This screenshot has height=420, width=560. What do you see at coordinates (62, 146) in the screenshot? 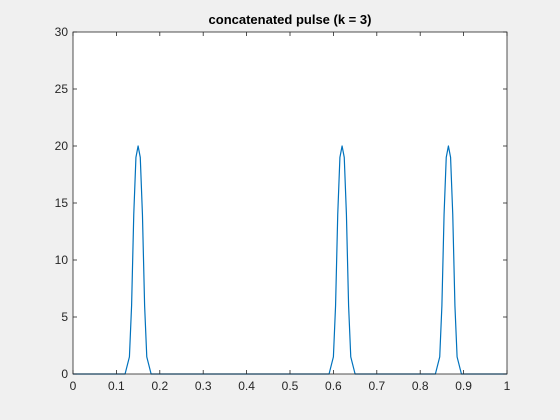
I see `y-tick-label: 20` at bounding box center [62, 146].